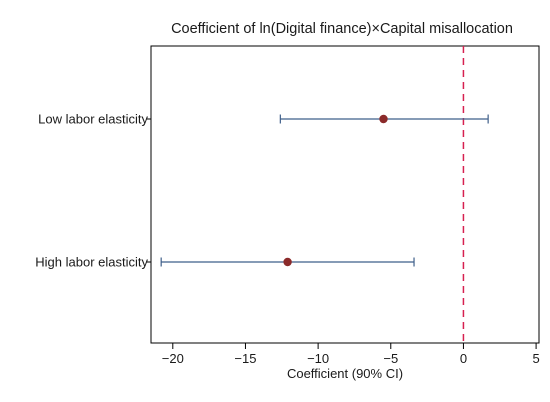 Image resolution: width=550 pixels, height=402 pixels. I want to click on x-axis-label: Coefficient (90% CI), so click(345, 373).